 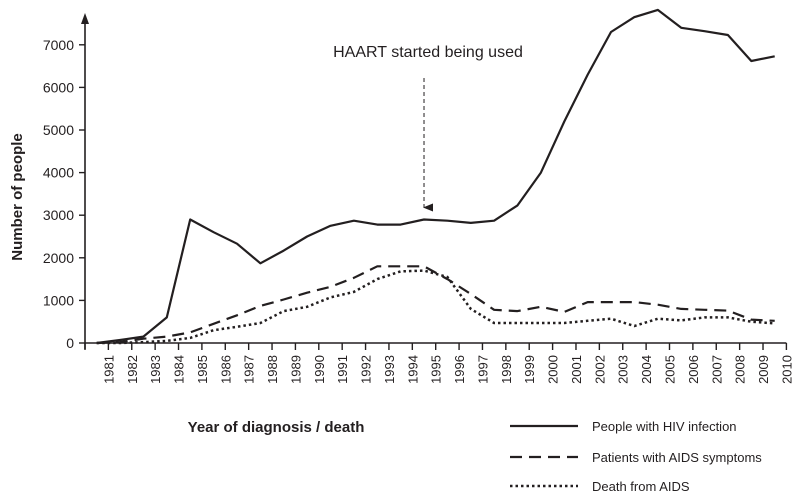 I want to click on x-tick-label: 1988, so click(x=272, y=369).